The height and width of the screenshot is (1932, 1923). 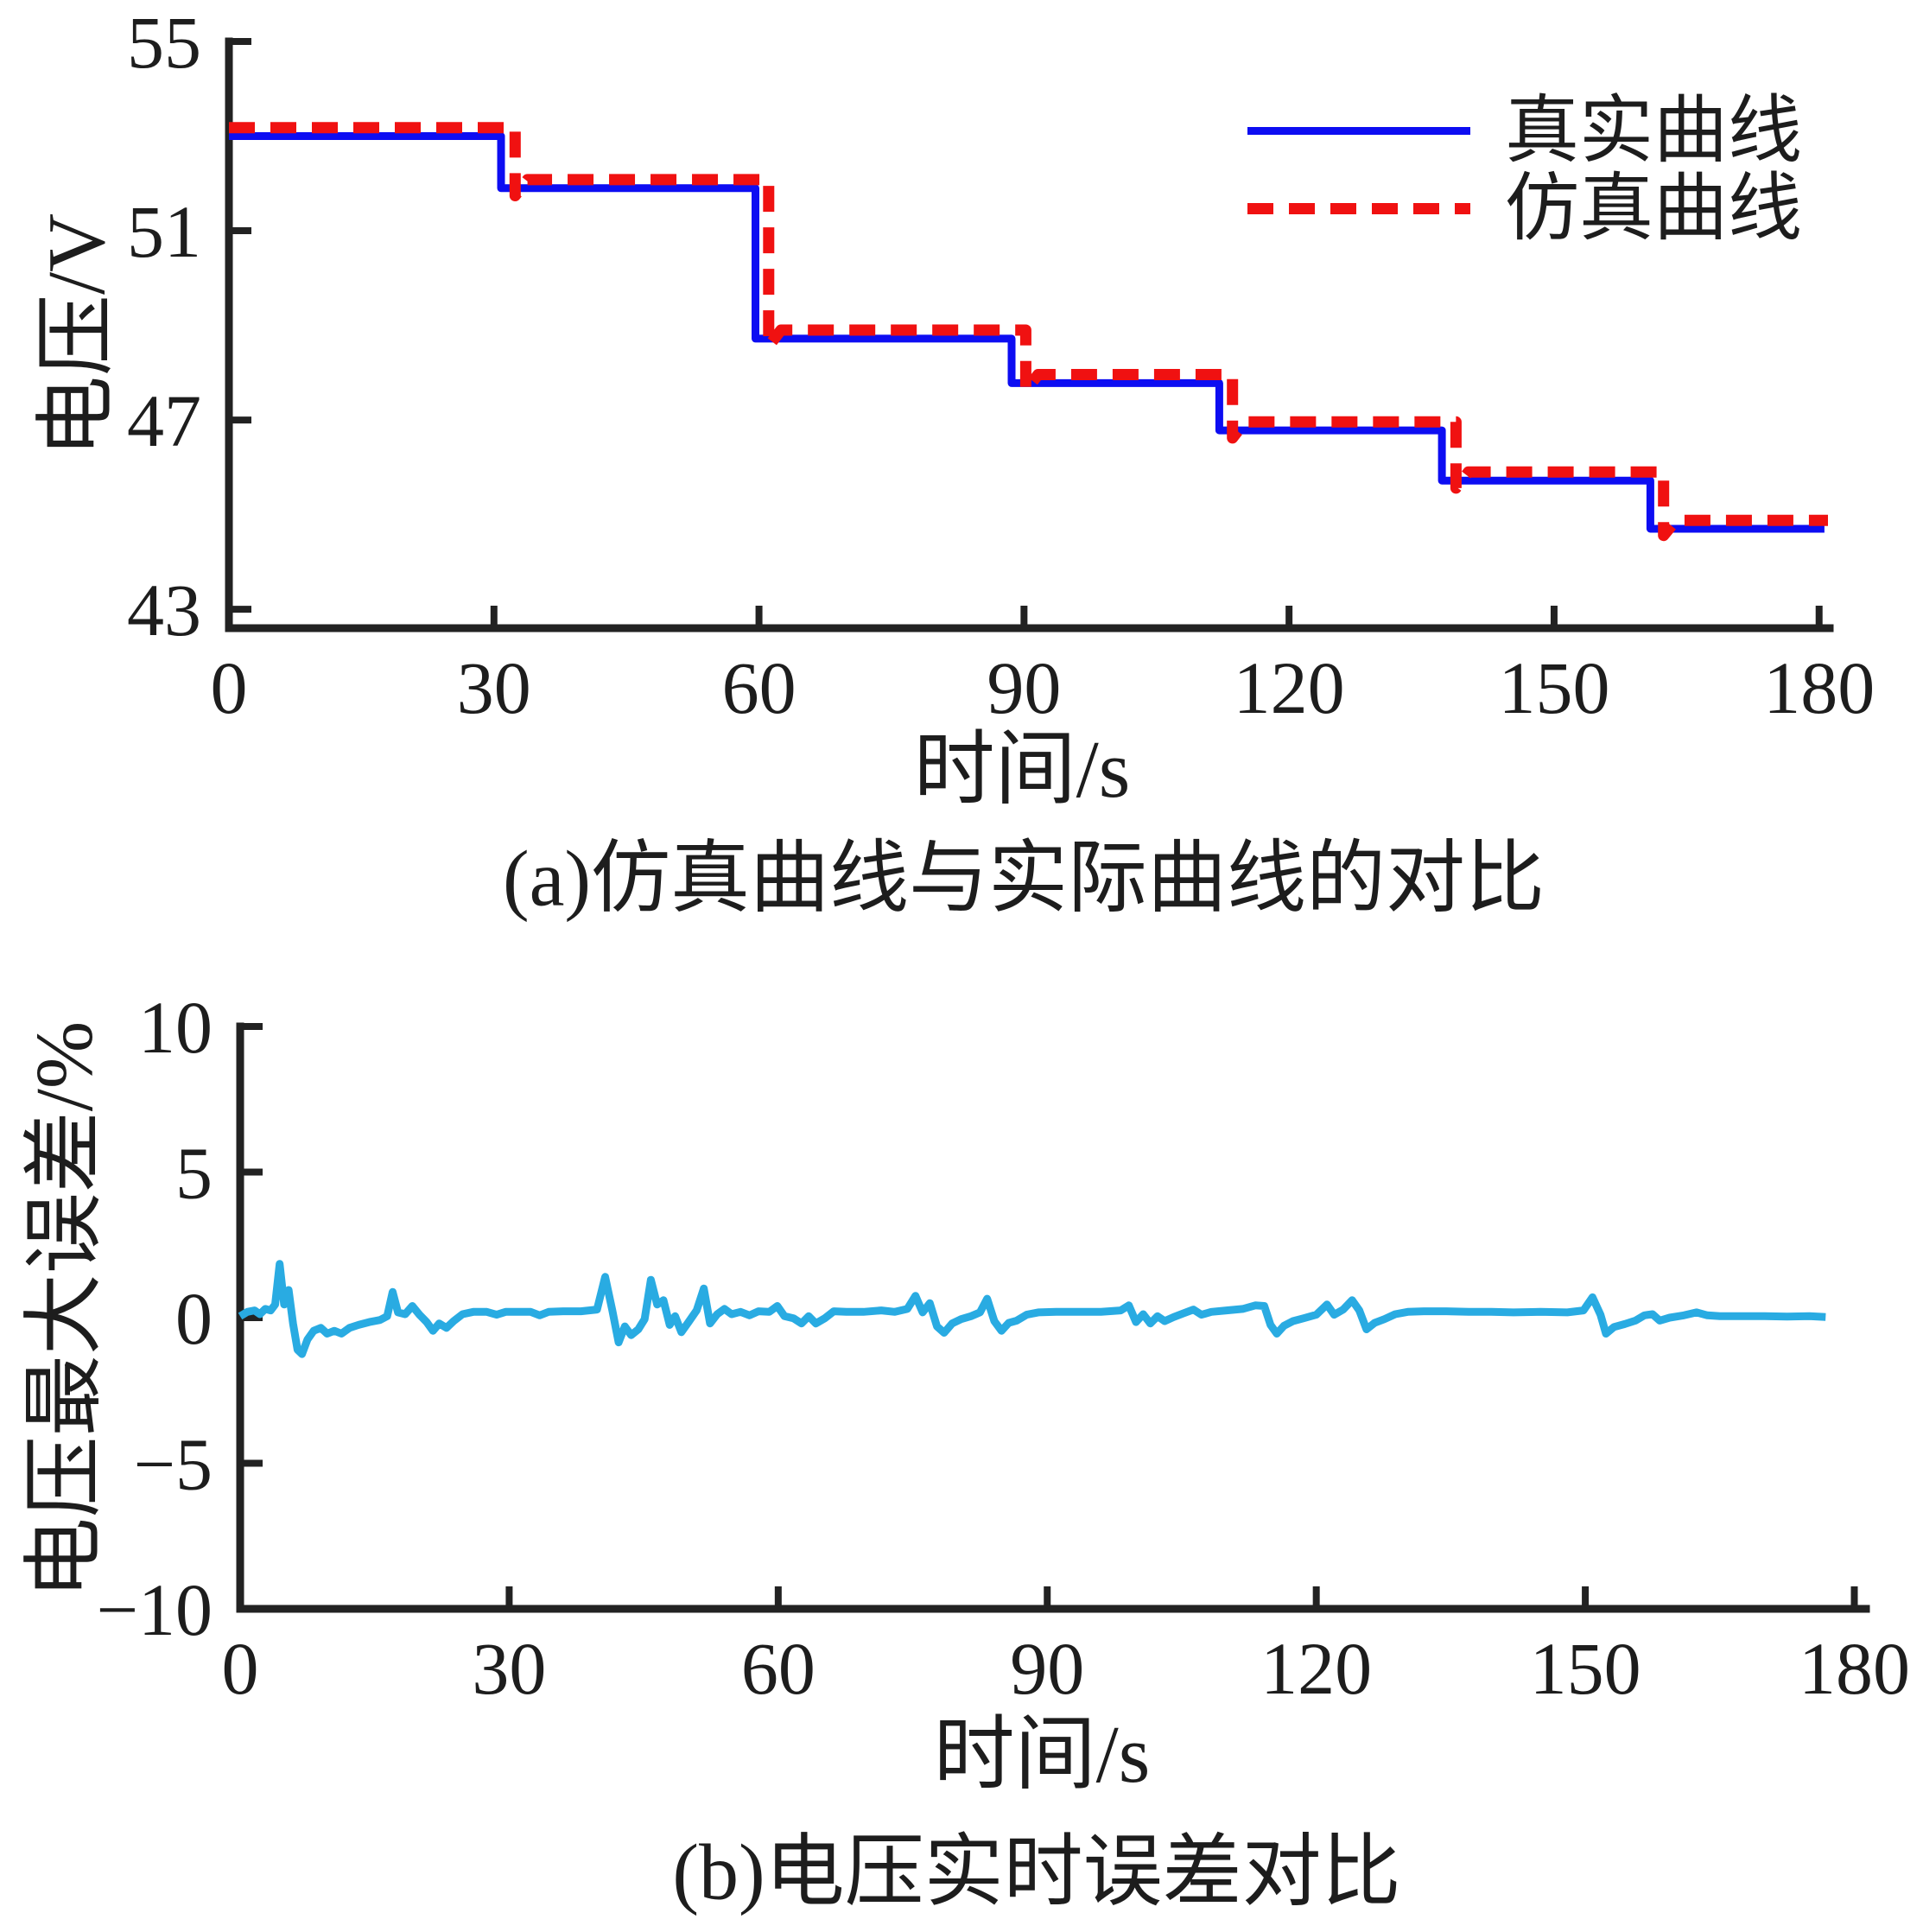 What do you see at coordinates (194, 1318) in the screenshot?
I see `y-tick-label: 0` at bounding box center [194, 1318].